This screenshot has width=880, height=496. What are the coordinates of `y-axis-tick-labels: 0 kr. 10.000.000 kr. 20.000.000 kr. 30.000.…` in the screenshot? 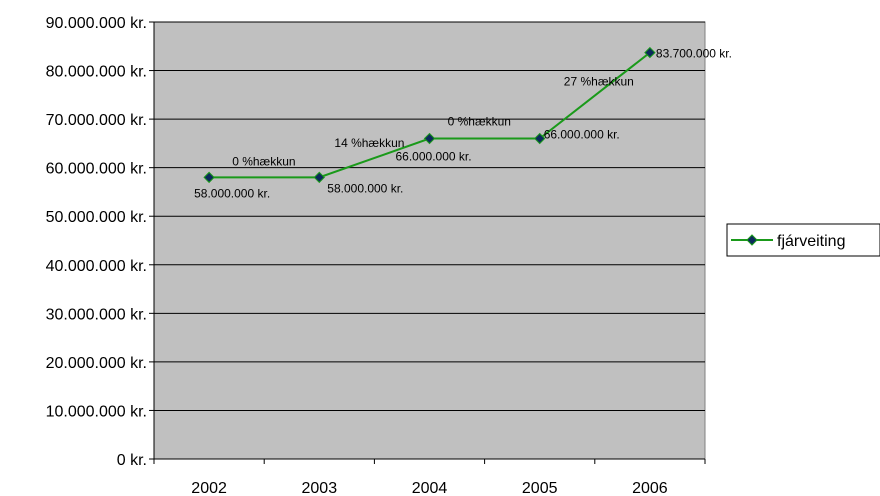 It's located at (96, 242).